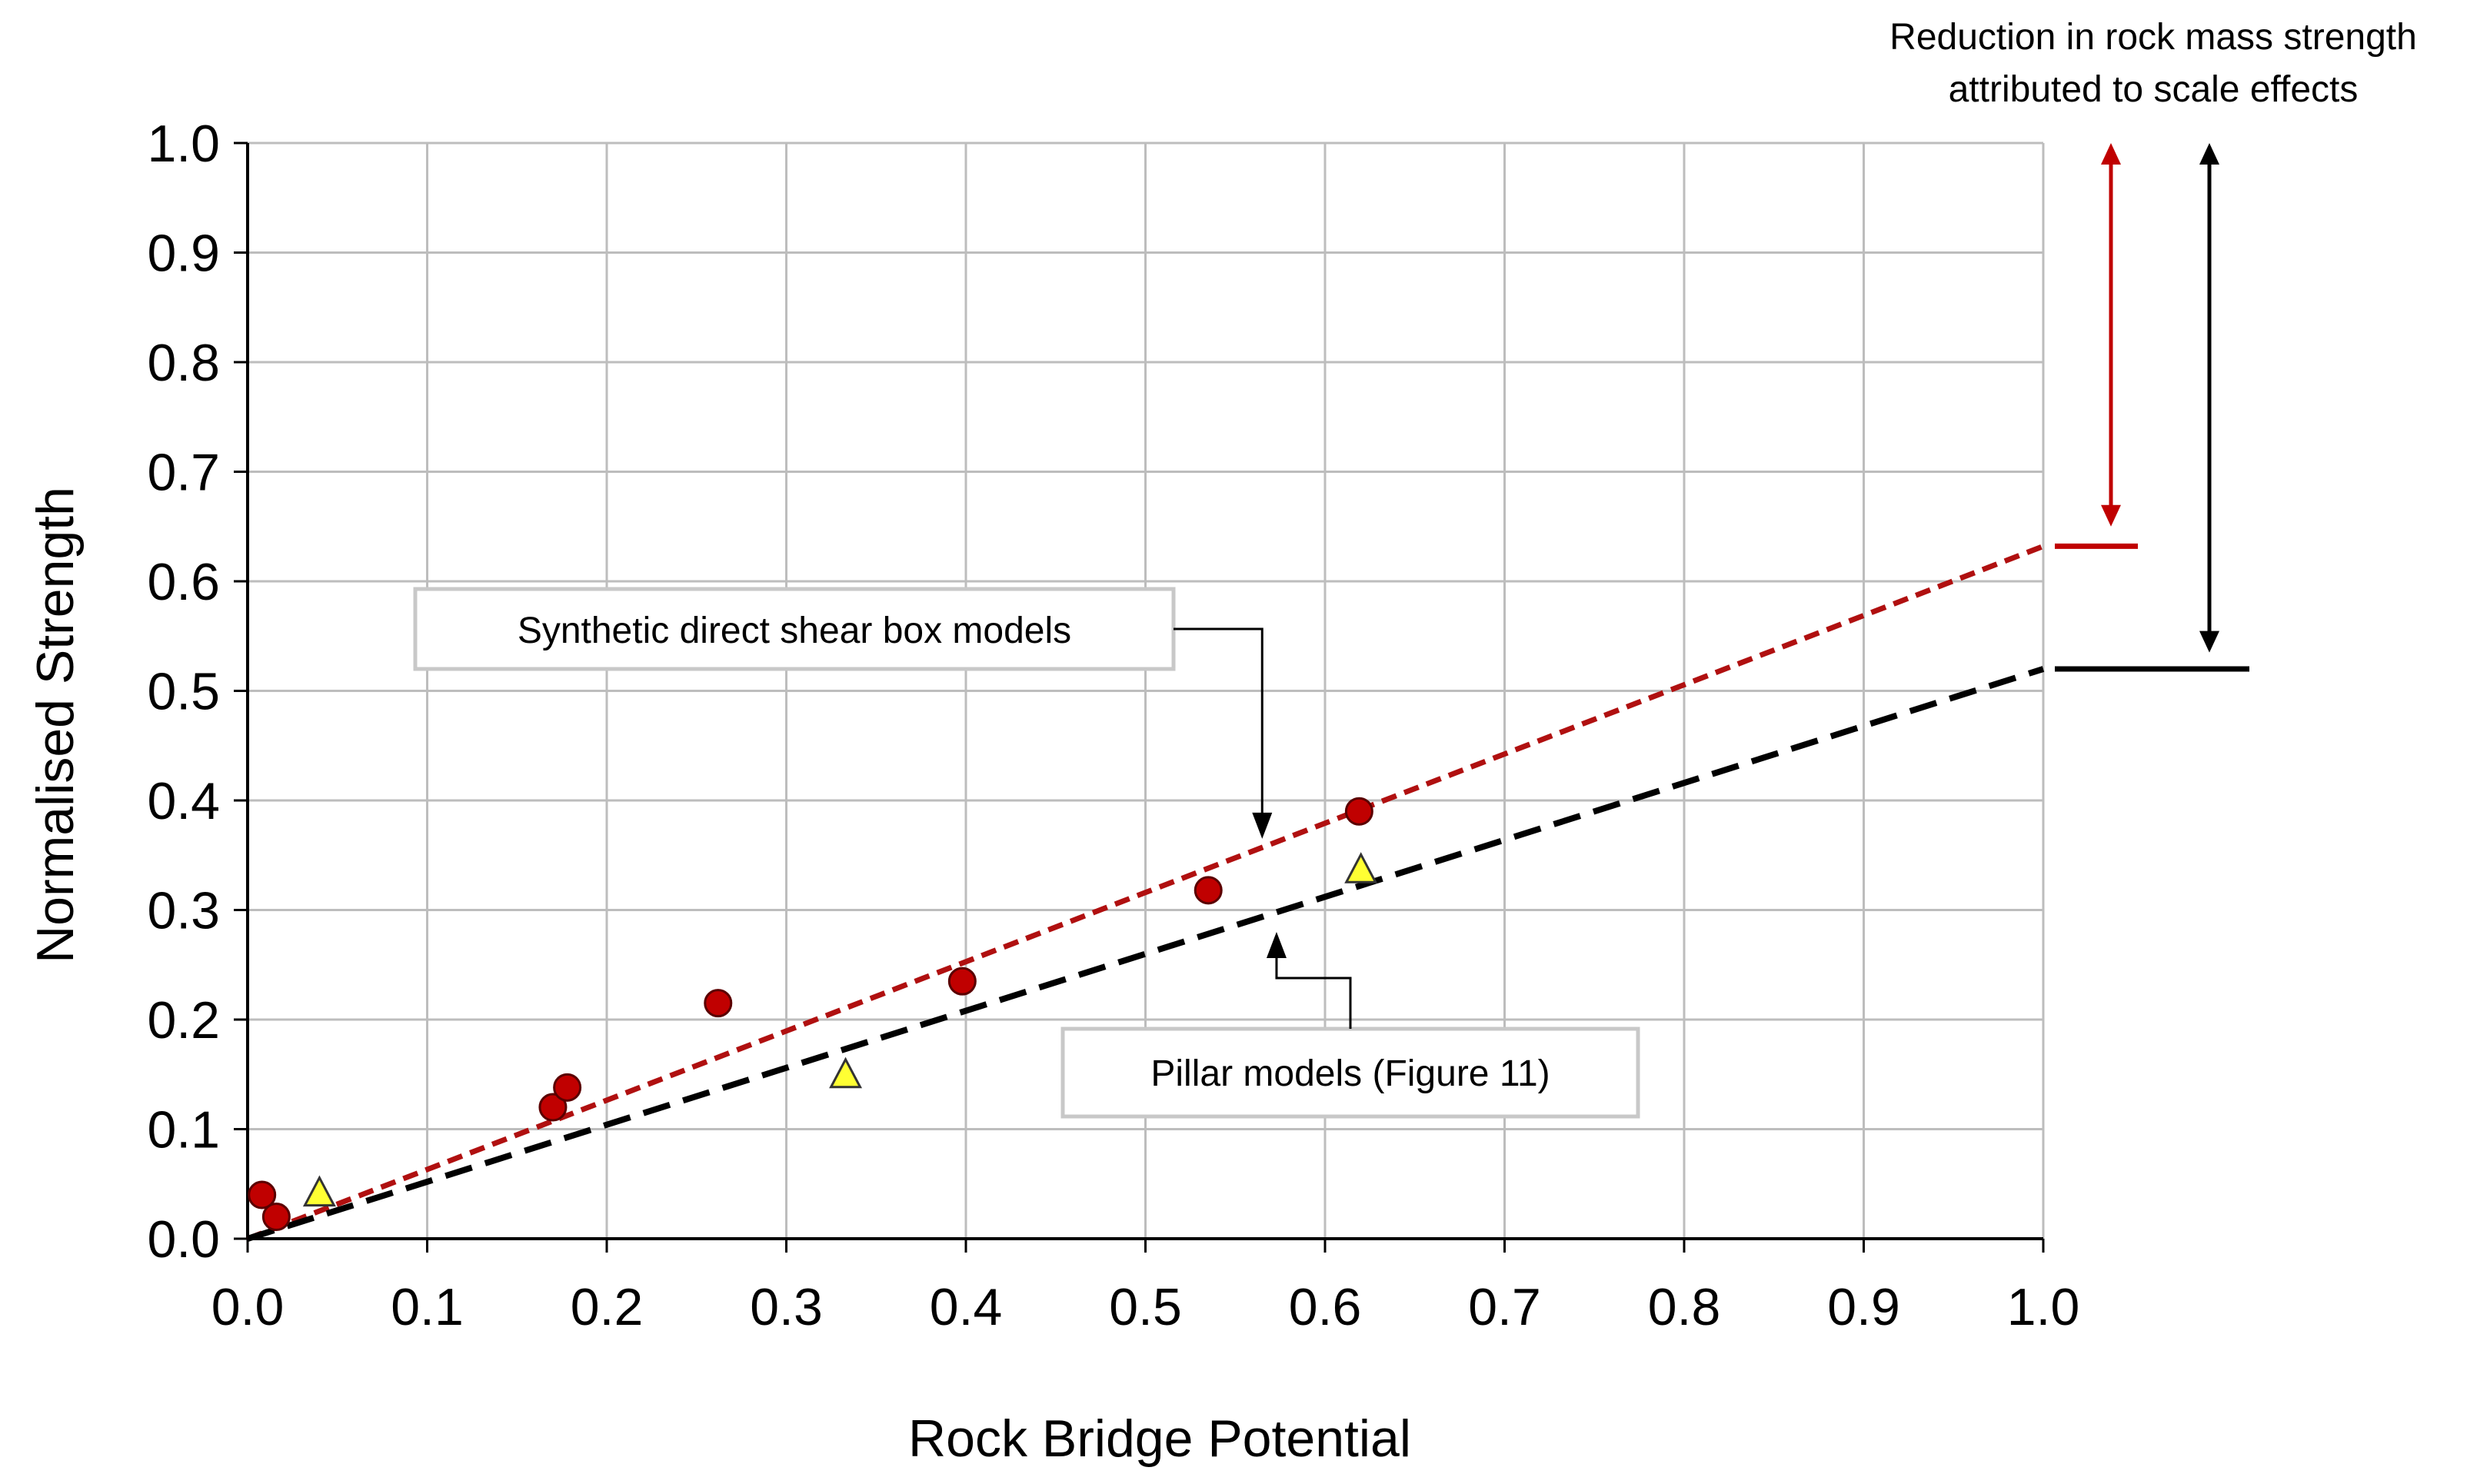 The width and height of the screenshot is (2477, 1484). Describe the element at coordinates (183, 692) in the screenshot. I see `y-tick-label: 0.5` at that location.